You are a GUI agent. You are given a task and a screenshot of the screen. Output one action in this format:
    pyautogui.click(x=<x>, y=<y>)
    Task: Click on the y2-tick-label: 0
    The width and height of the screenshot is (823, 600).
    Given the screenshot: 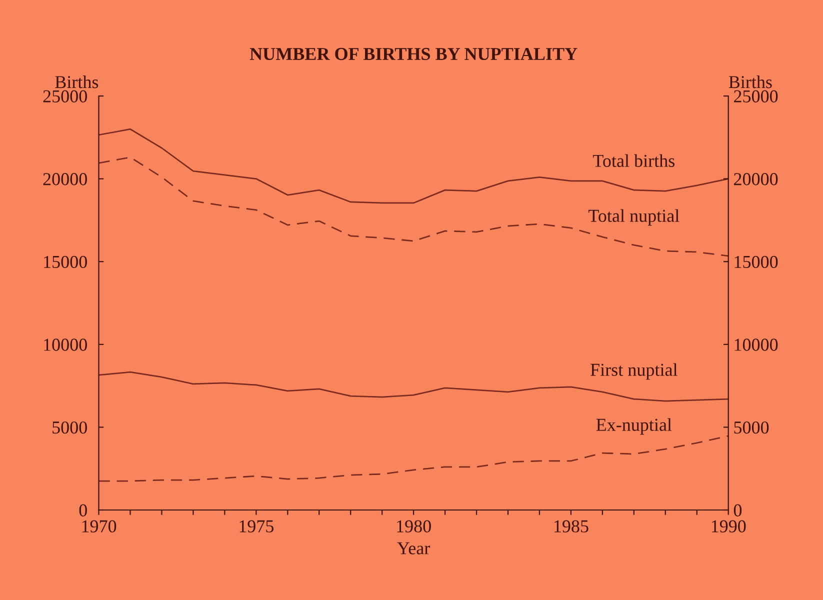 What is the action you would take?
    pyautogui.click(x=738, y=510)
    